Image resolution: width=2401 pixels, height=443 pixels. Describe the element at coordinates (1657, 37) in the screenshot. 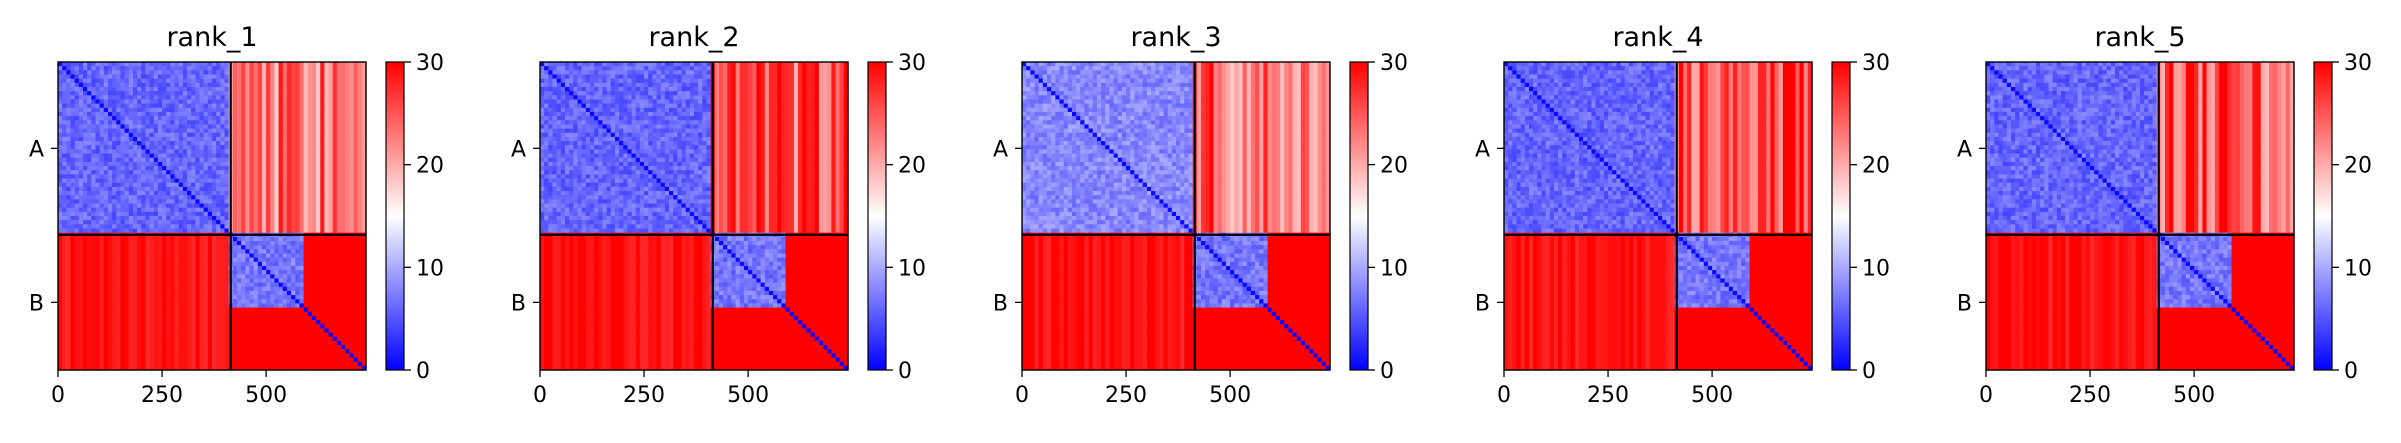

I see `panel-title: rank_4` at that location.